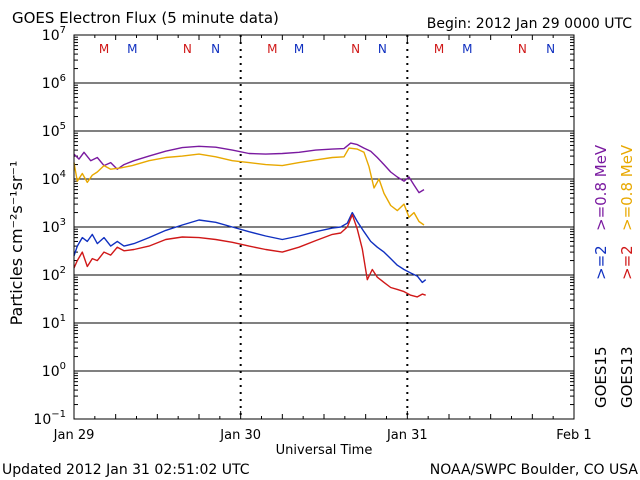 The image size is (640, 480). I want to click on goes13-ge2-label: >=2, so click(627, 262).